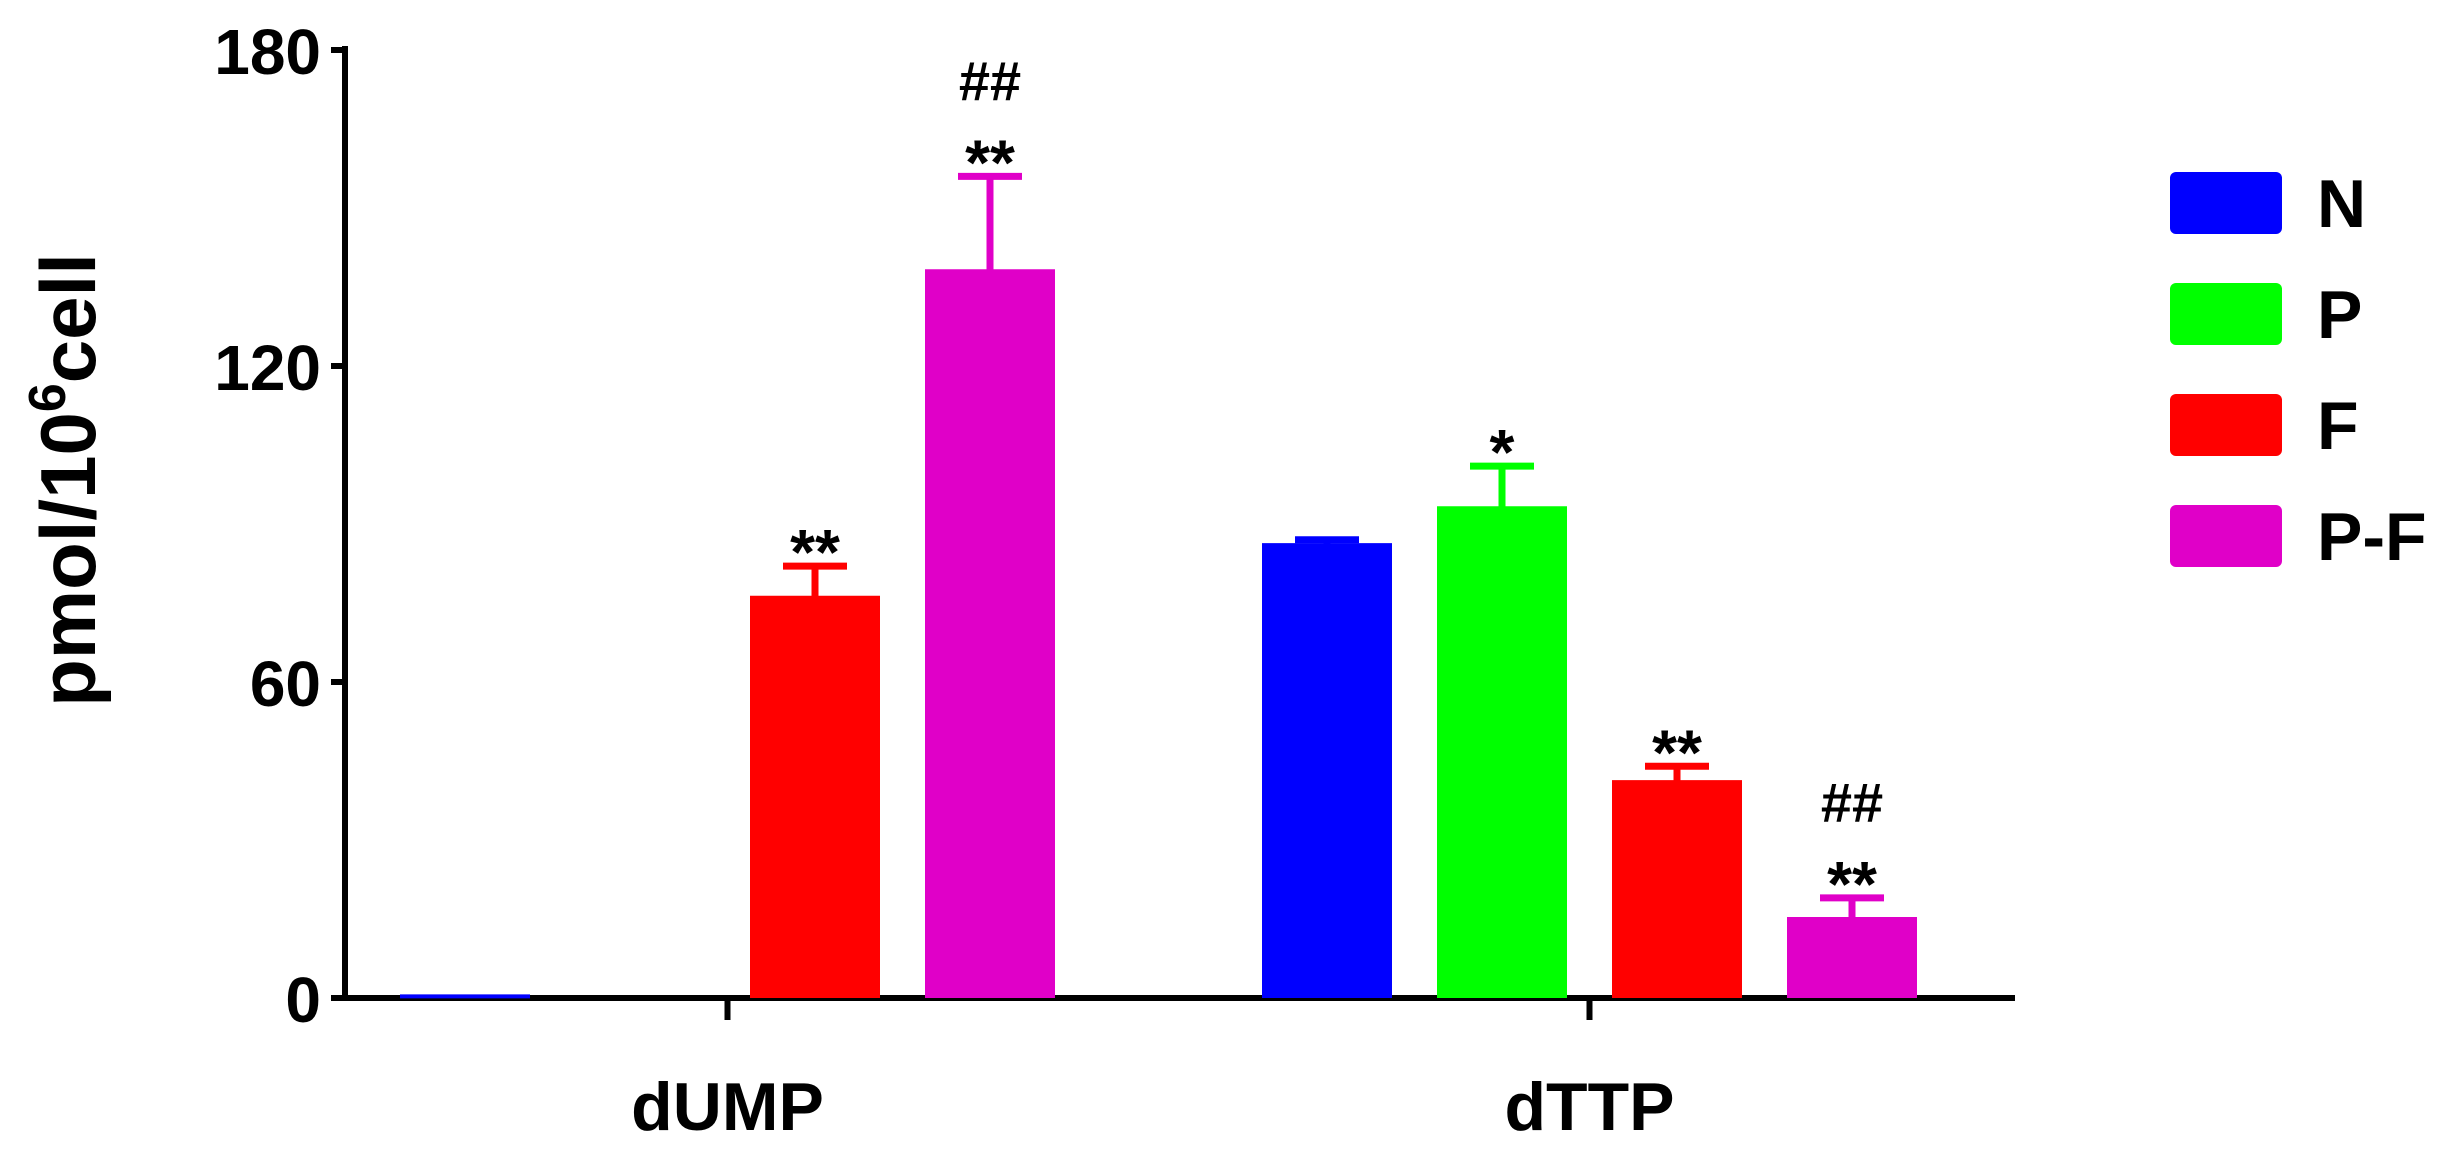 The image size is (2461, 1162). Describe the element at coordinates (1178, 1070) in the screenshot. I see `x-axis: dUMP dTTP` at that location.